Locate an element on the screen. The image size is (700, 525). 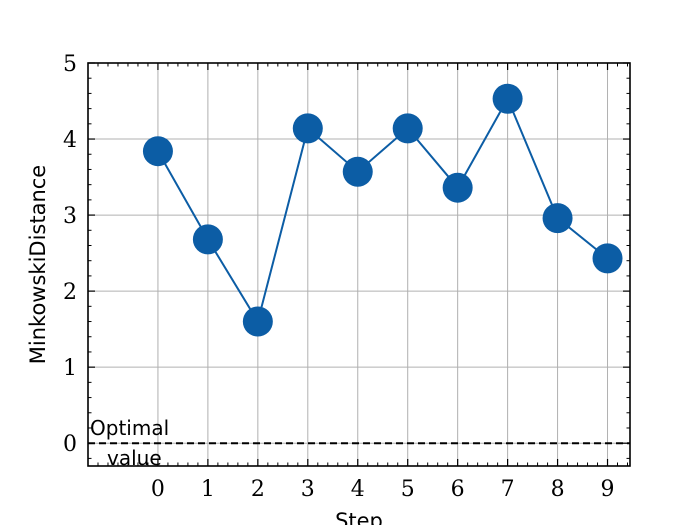
x-tick-label: 6 is located at coordinates (458, 489).